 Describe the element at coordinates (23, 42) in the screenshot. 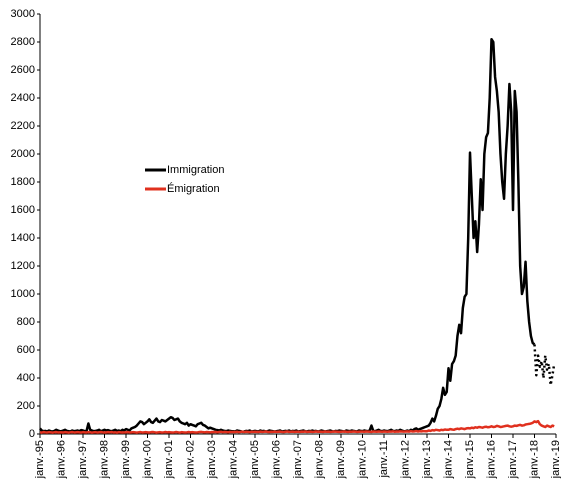

I see `y-tick-label: 2800` at that location.